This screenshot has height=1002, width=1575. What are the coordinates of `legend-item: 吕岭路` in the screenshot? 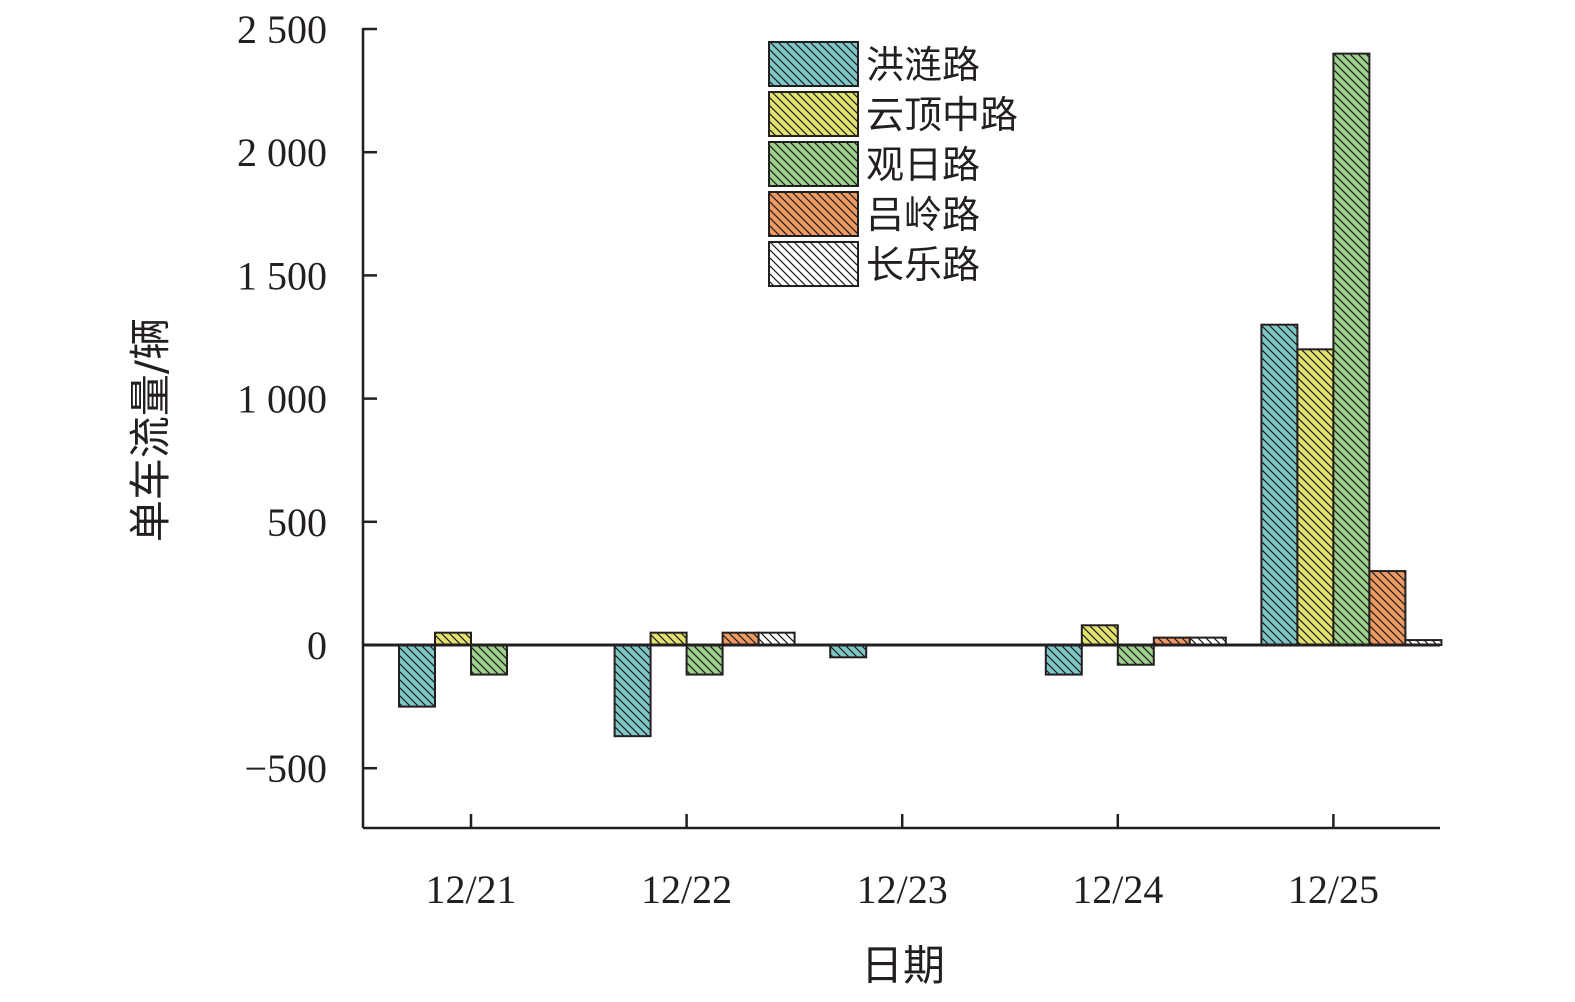 It's located at (874, 214).